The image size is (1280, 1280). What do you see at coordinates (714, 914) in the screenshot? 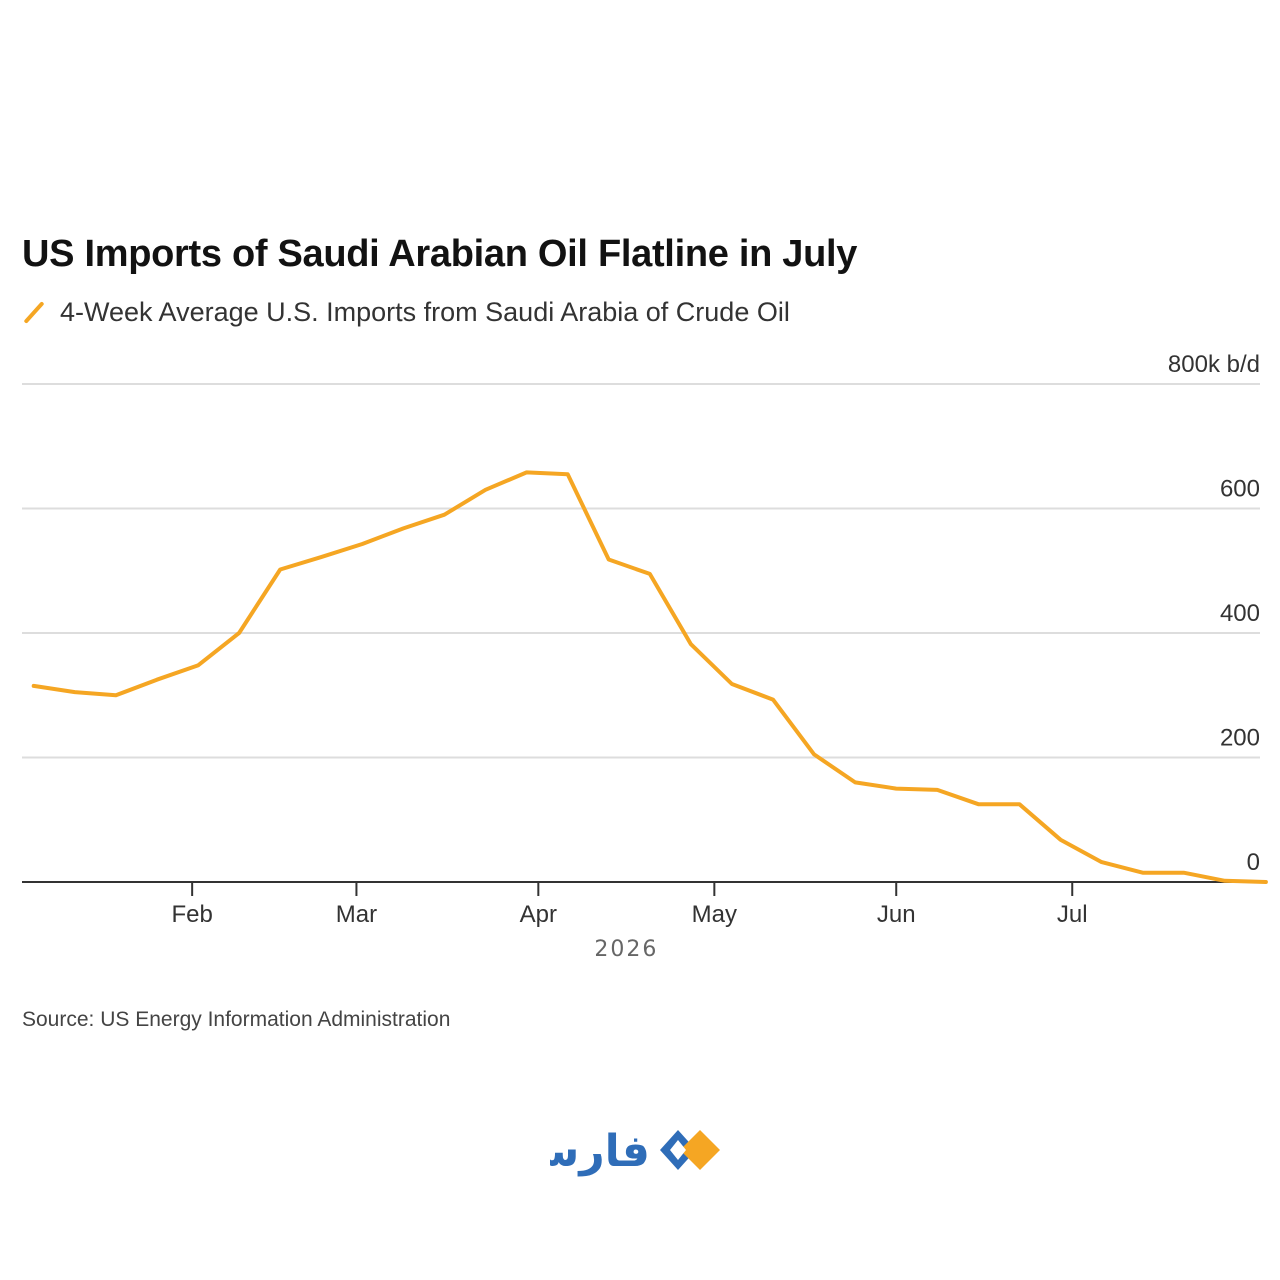
I see `x-tick-label: May` at bounding box center [714, 914].